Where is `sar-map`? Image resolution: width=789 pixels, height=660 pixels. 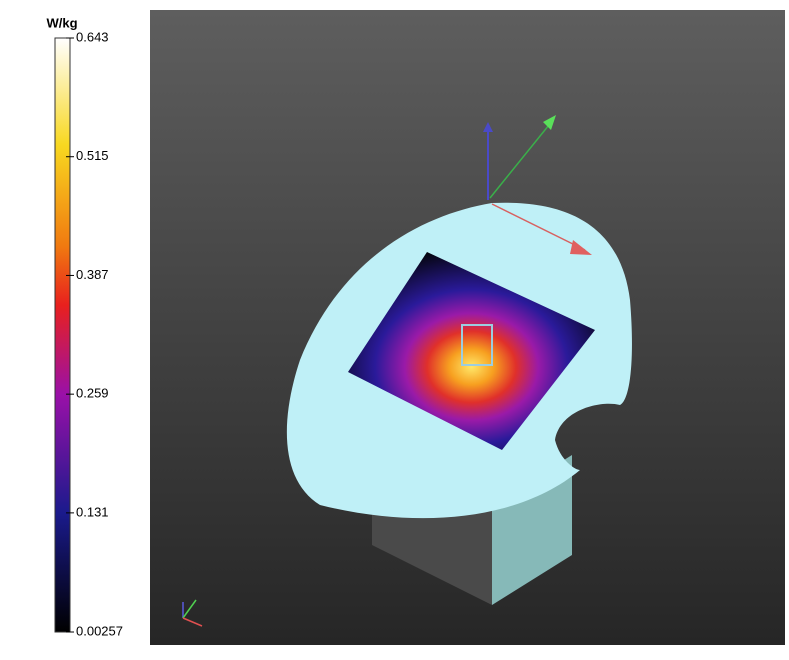 sar-map is located at coordinates (471, 351).